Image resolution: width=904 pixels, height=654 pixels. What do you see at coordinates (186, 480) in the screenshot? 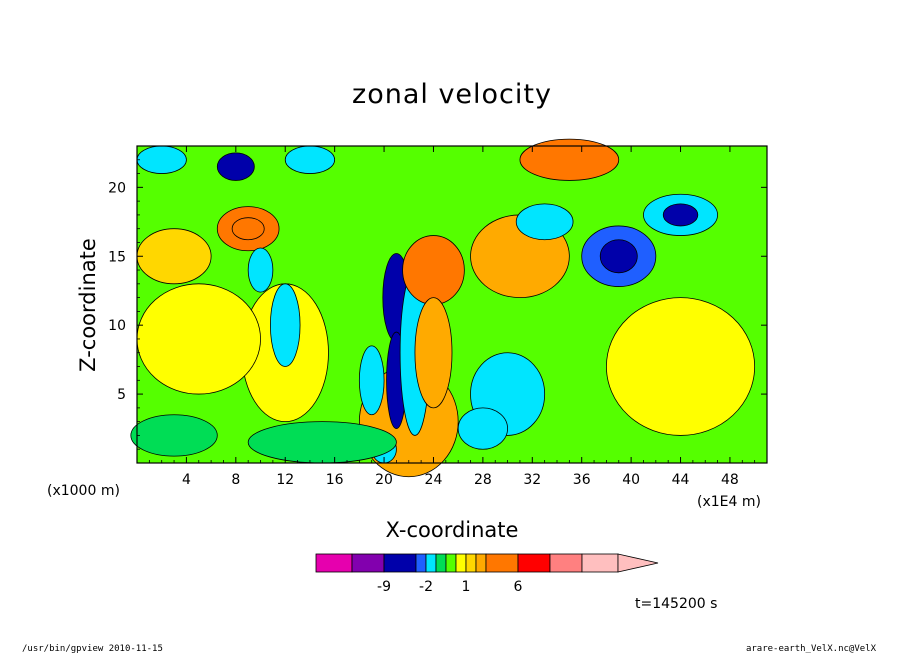
I see `x-tick-label: 4` at bounding box center [186, 480].